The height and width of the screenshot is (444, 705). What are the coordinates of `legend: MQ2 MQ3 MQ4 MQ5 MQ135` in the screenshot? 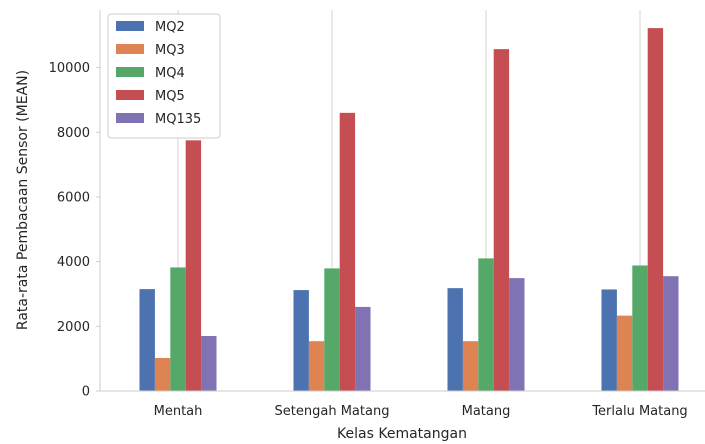 It's located at (164, 76).